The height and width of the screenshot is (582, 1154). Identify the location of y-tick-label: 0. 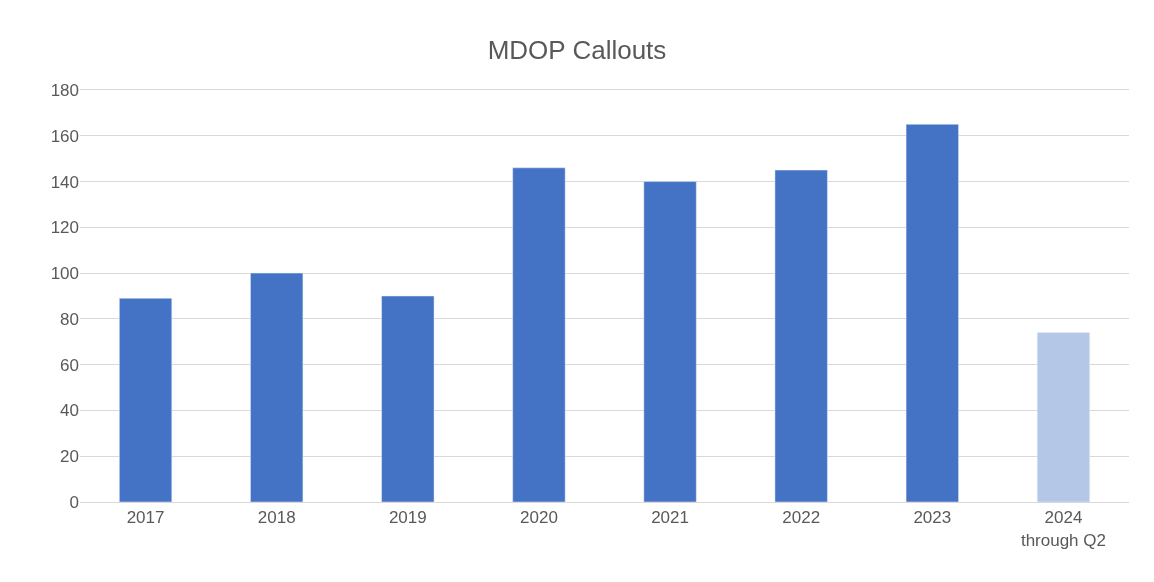
(74, 502).